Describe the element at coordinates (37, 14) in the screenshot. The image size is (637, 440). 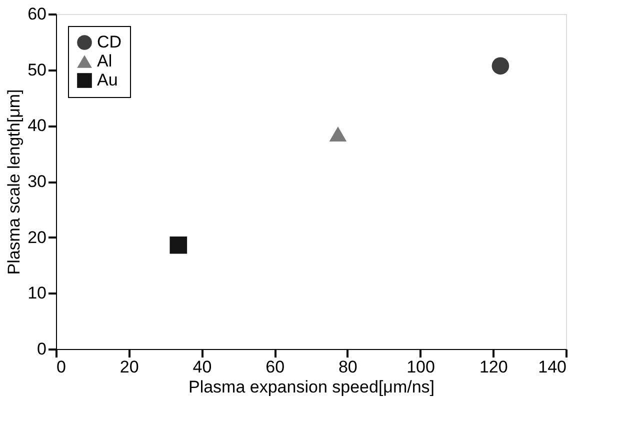
I see `y-tick-label: 60` at that location.